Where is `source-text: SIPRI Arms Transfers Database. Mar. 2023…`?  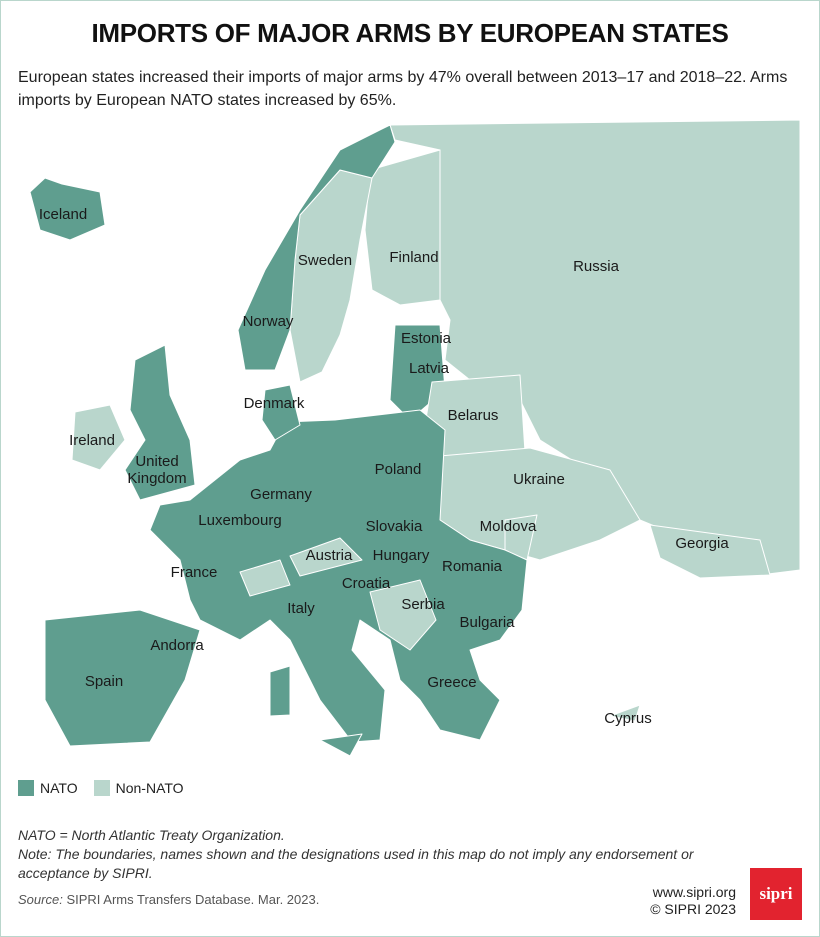
source-text: SIPRI Arms Transfers Database. Mar. 2023… is located at coordinates (193, 899).